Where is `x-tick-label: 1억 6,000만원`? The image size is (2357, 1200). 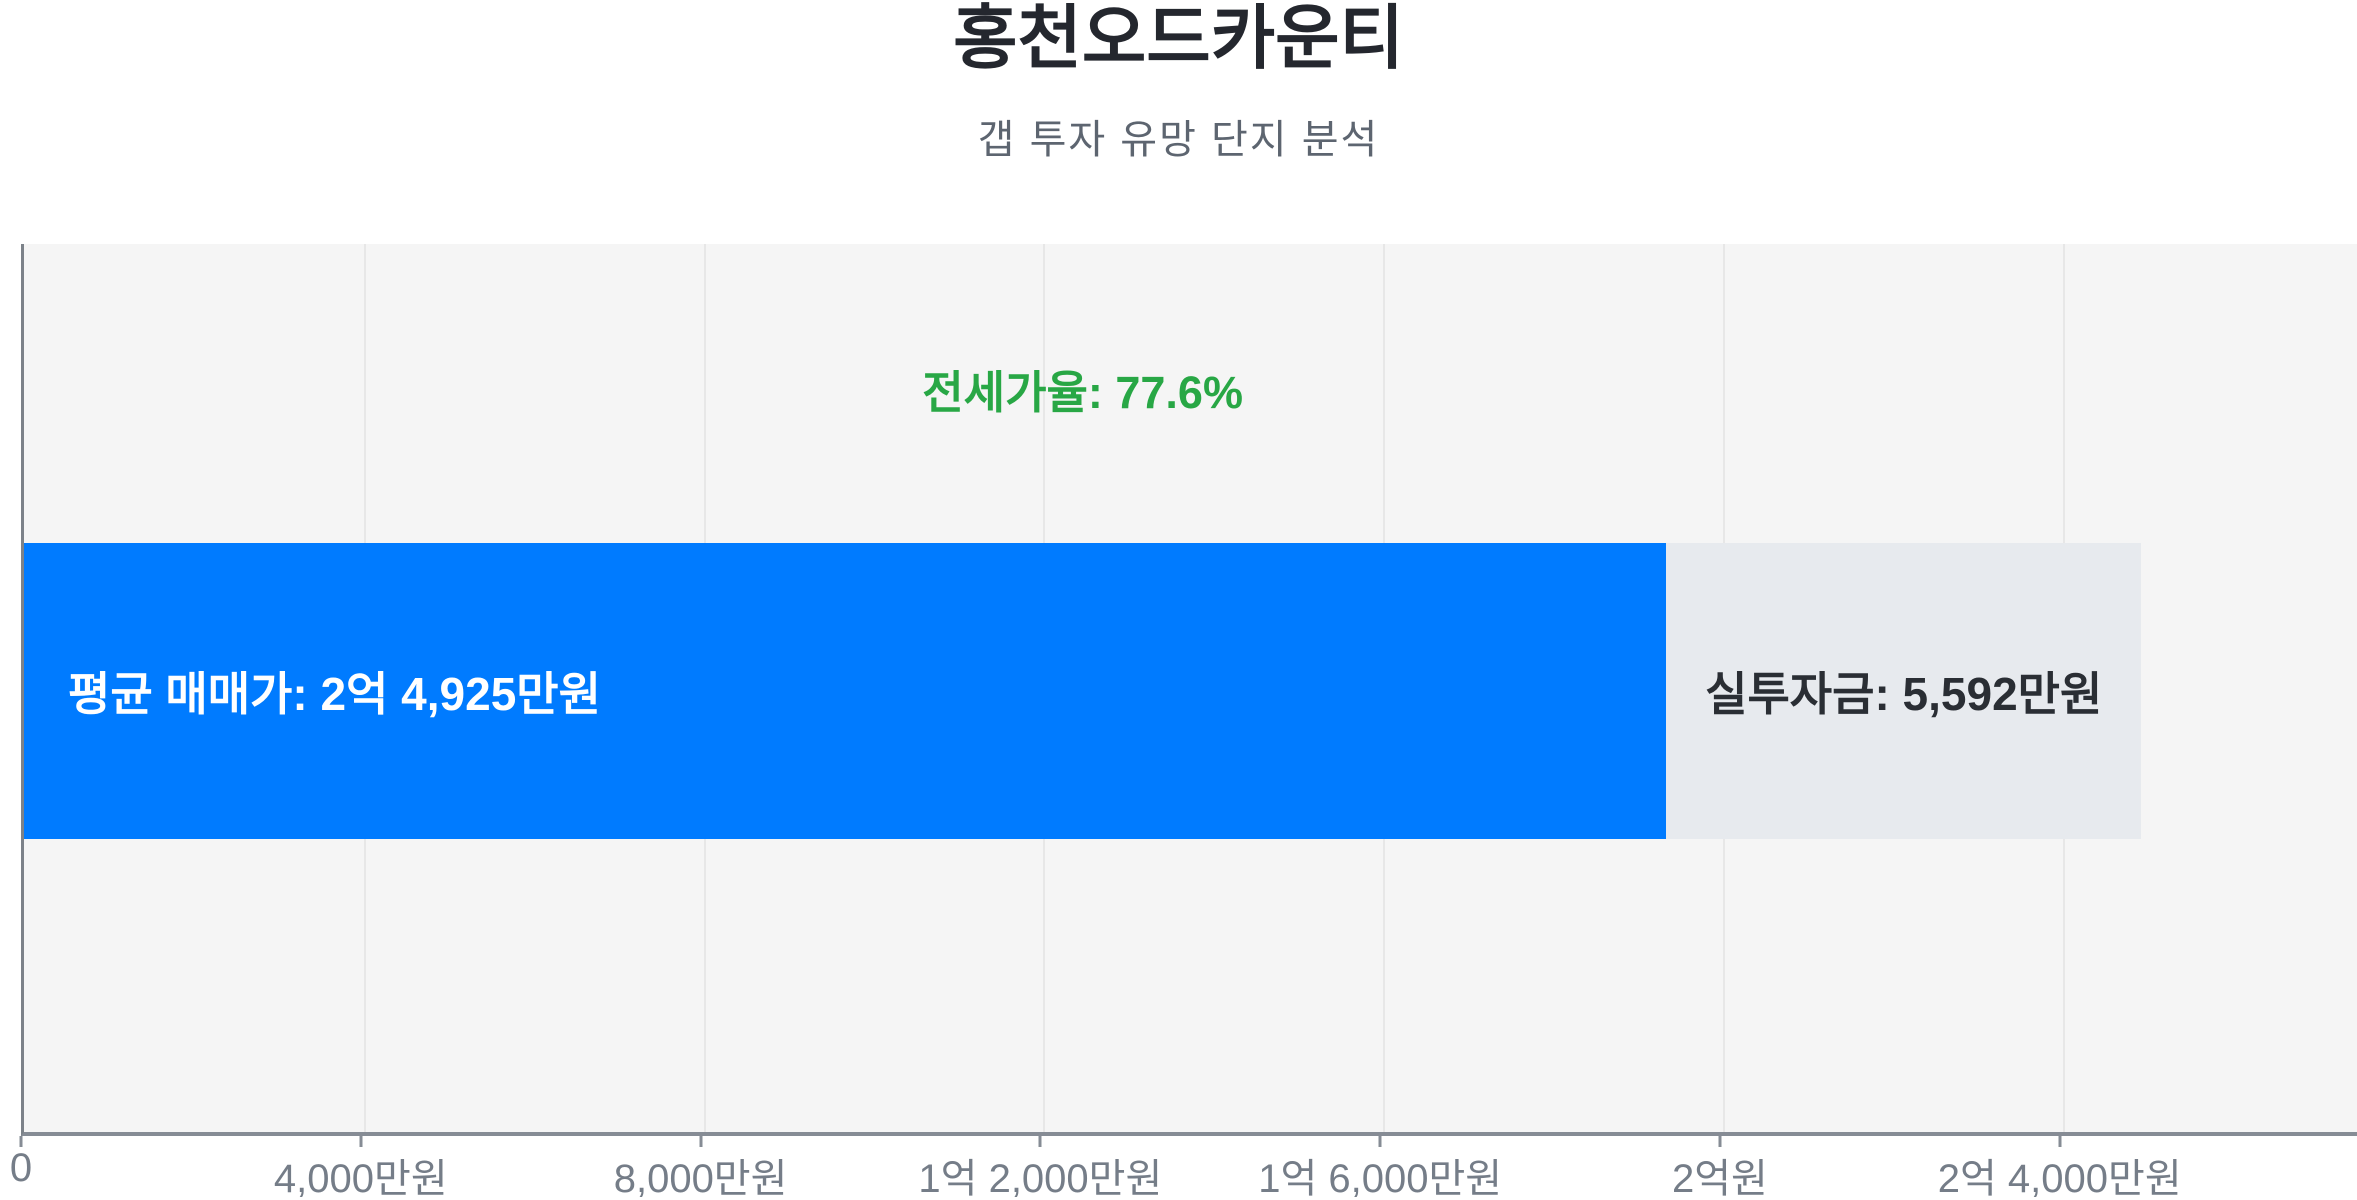 x-tick-label: 1억 6,000만원 is located at coordinates (1380, 1178).